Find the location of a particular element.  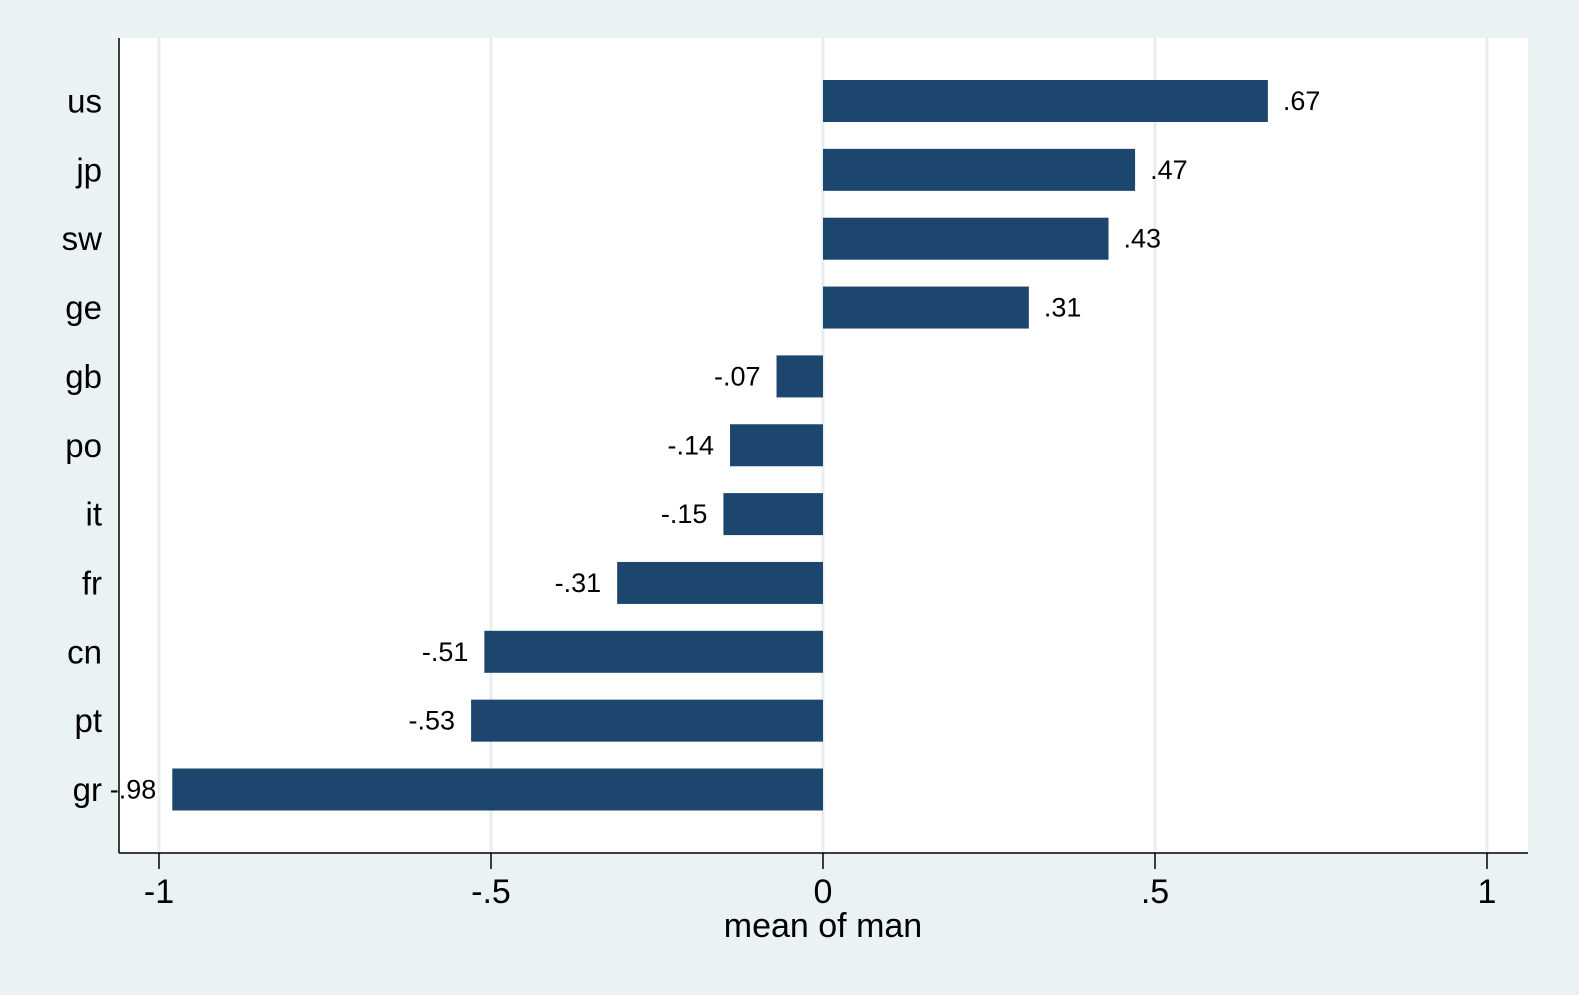

data-label-us: .67 is located at coordinates (1302, 101).